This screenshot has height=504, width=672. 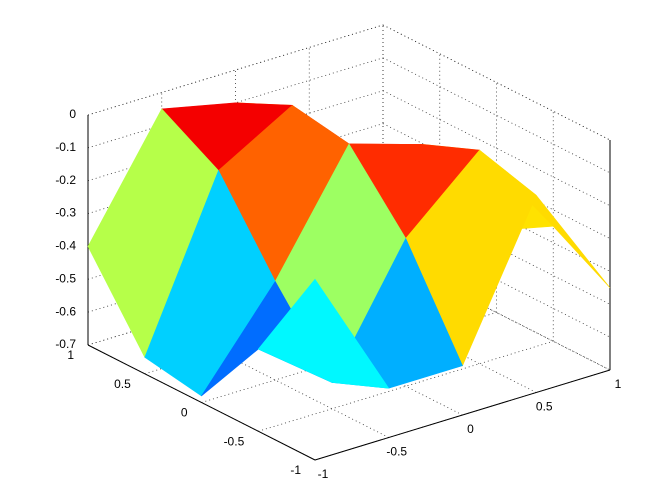 What do you see at coordinates (65, 246) in the screenshot?
I see `z-tick-label: -0.4` at bounding box center [65, 246].